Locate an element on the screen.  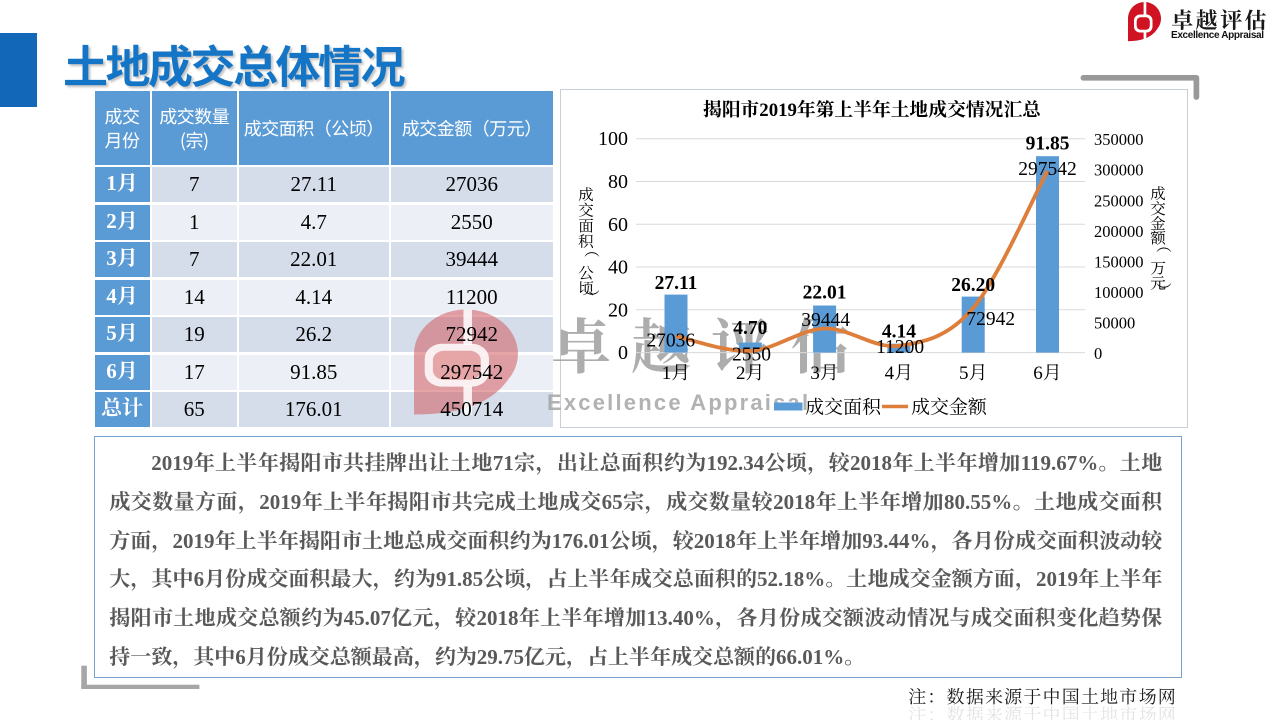
svg-text: 2550 is located at coordinates (751, 355).